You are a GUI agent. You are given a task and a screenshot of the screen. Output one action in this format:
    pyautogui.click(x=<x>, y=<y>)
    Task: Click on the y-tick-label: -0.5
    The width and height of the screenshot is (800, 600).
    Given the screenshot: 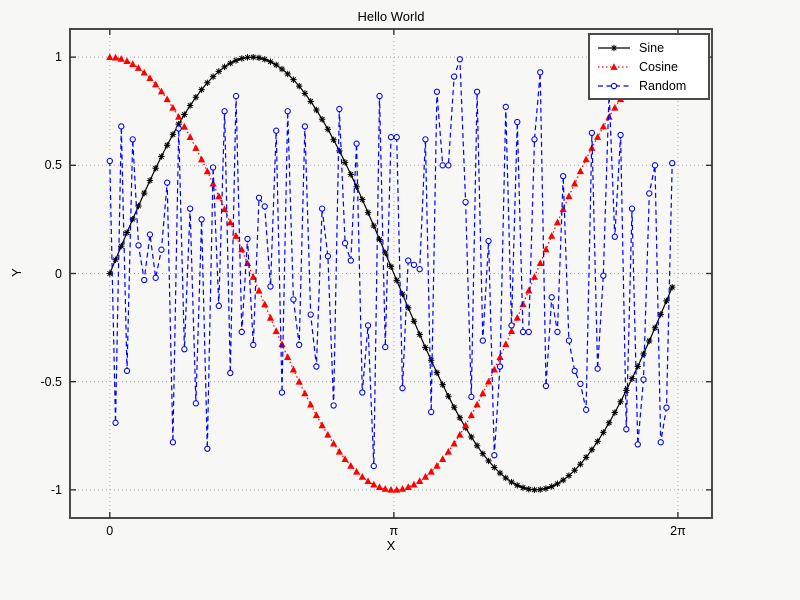 What is the action you would take?
    pyautogui.click(x=51, y=381)
    